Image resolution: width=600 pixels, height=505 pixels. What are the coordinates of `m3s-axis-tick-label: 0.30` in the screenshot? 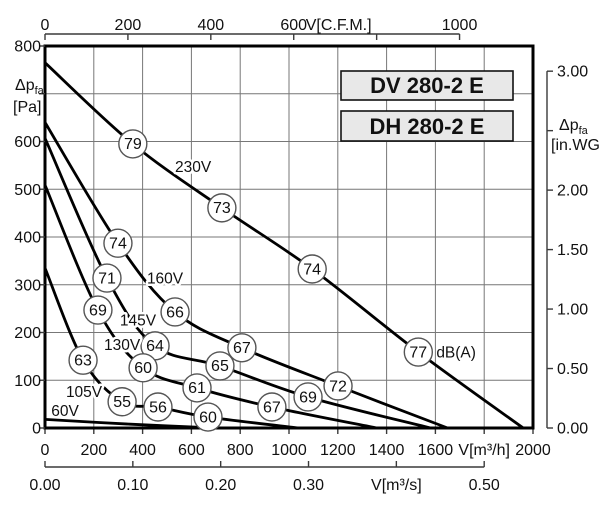 It's located at (308, 485).